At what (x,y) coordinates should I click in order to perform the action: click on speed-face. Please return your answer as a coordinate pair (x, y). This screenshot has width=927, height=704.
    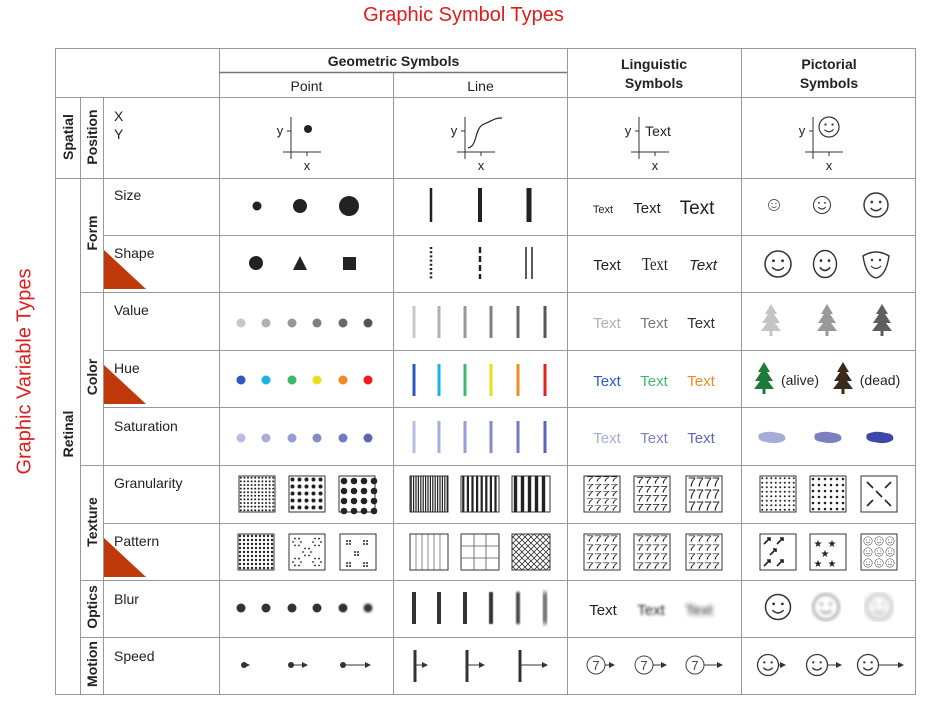
    Looking at the image, I should click on (868, 665).